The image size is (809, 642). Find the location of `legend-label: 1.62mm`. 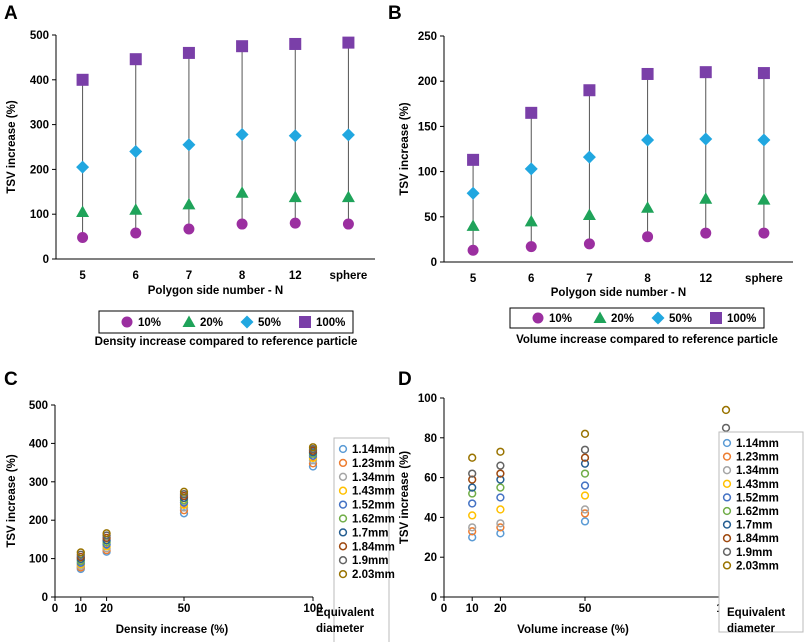

legend-label: 1.62mm is located at coordinates (373, 520).